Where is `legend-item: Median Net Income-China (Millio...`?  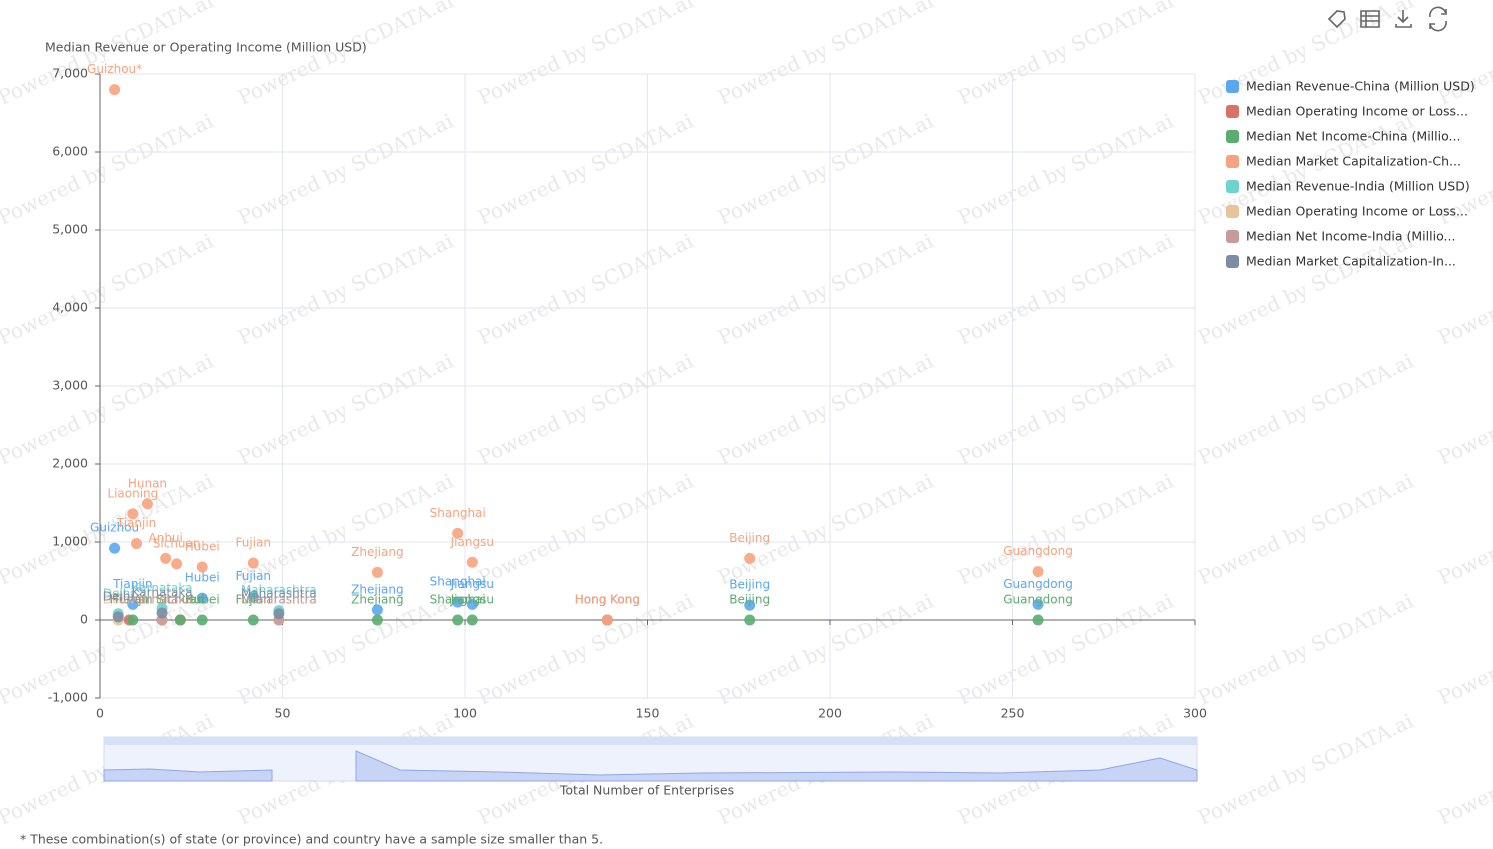
legend-item: Median Net Income-China (Millio... is located at coordinates (1343, 136).